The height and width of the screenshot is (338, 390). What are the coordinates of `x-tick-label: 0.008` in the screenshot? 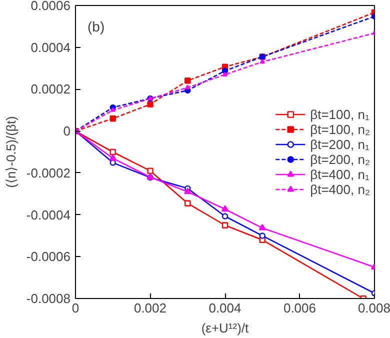 It's located at (374, 308).